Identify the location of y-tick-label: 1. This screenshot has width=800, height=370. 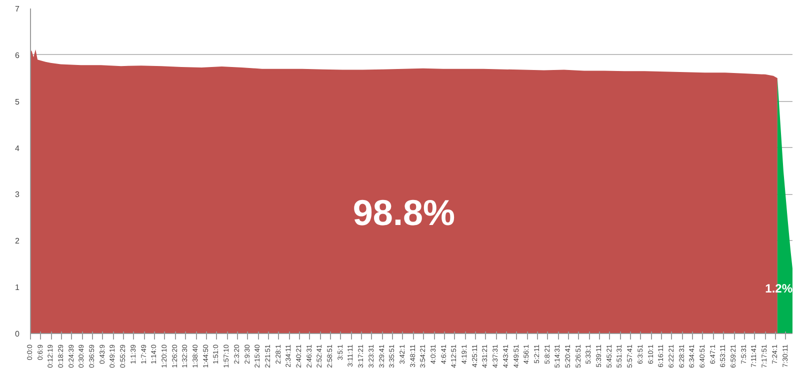
(17, 287).